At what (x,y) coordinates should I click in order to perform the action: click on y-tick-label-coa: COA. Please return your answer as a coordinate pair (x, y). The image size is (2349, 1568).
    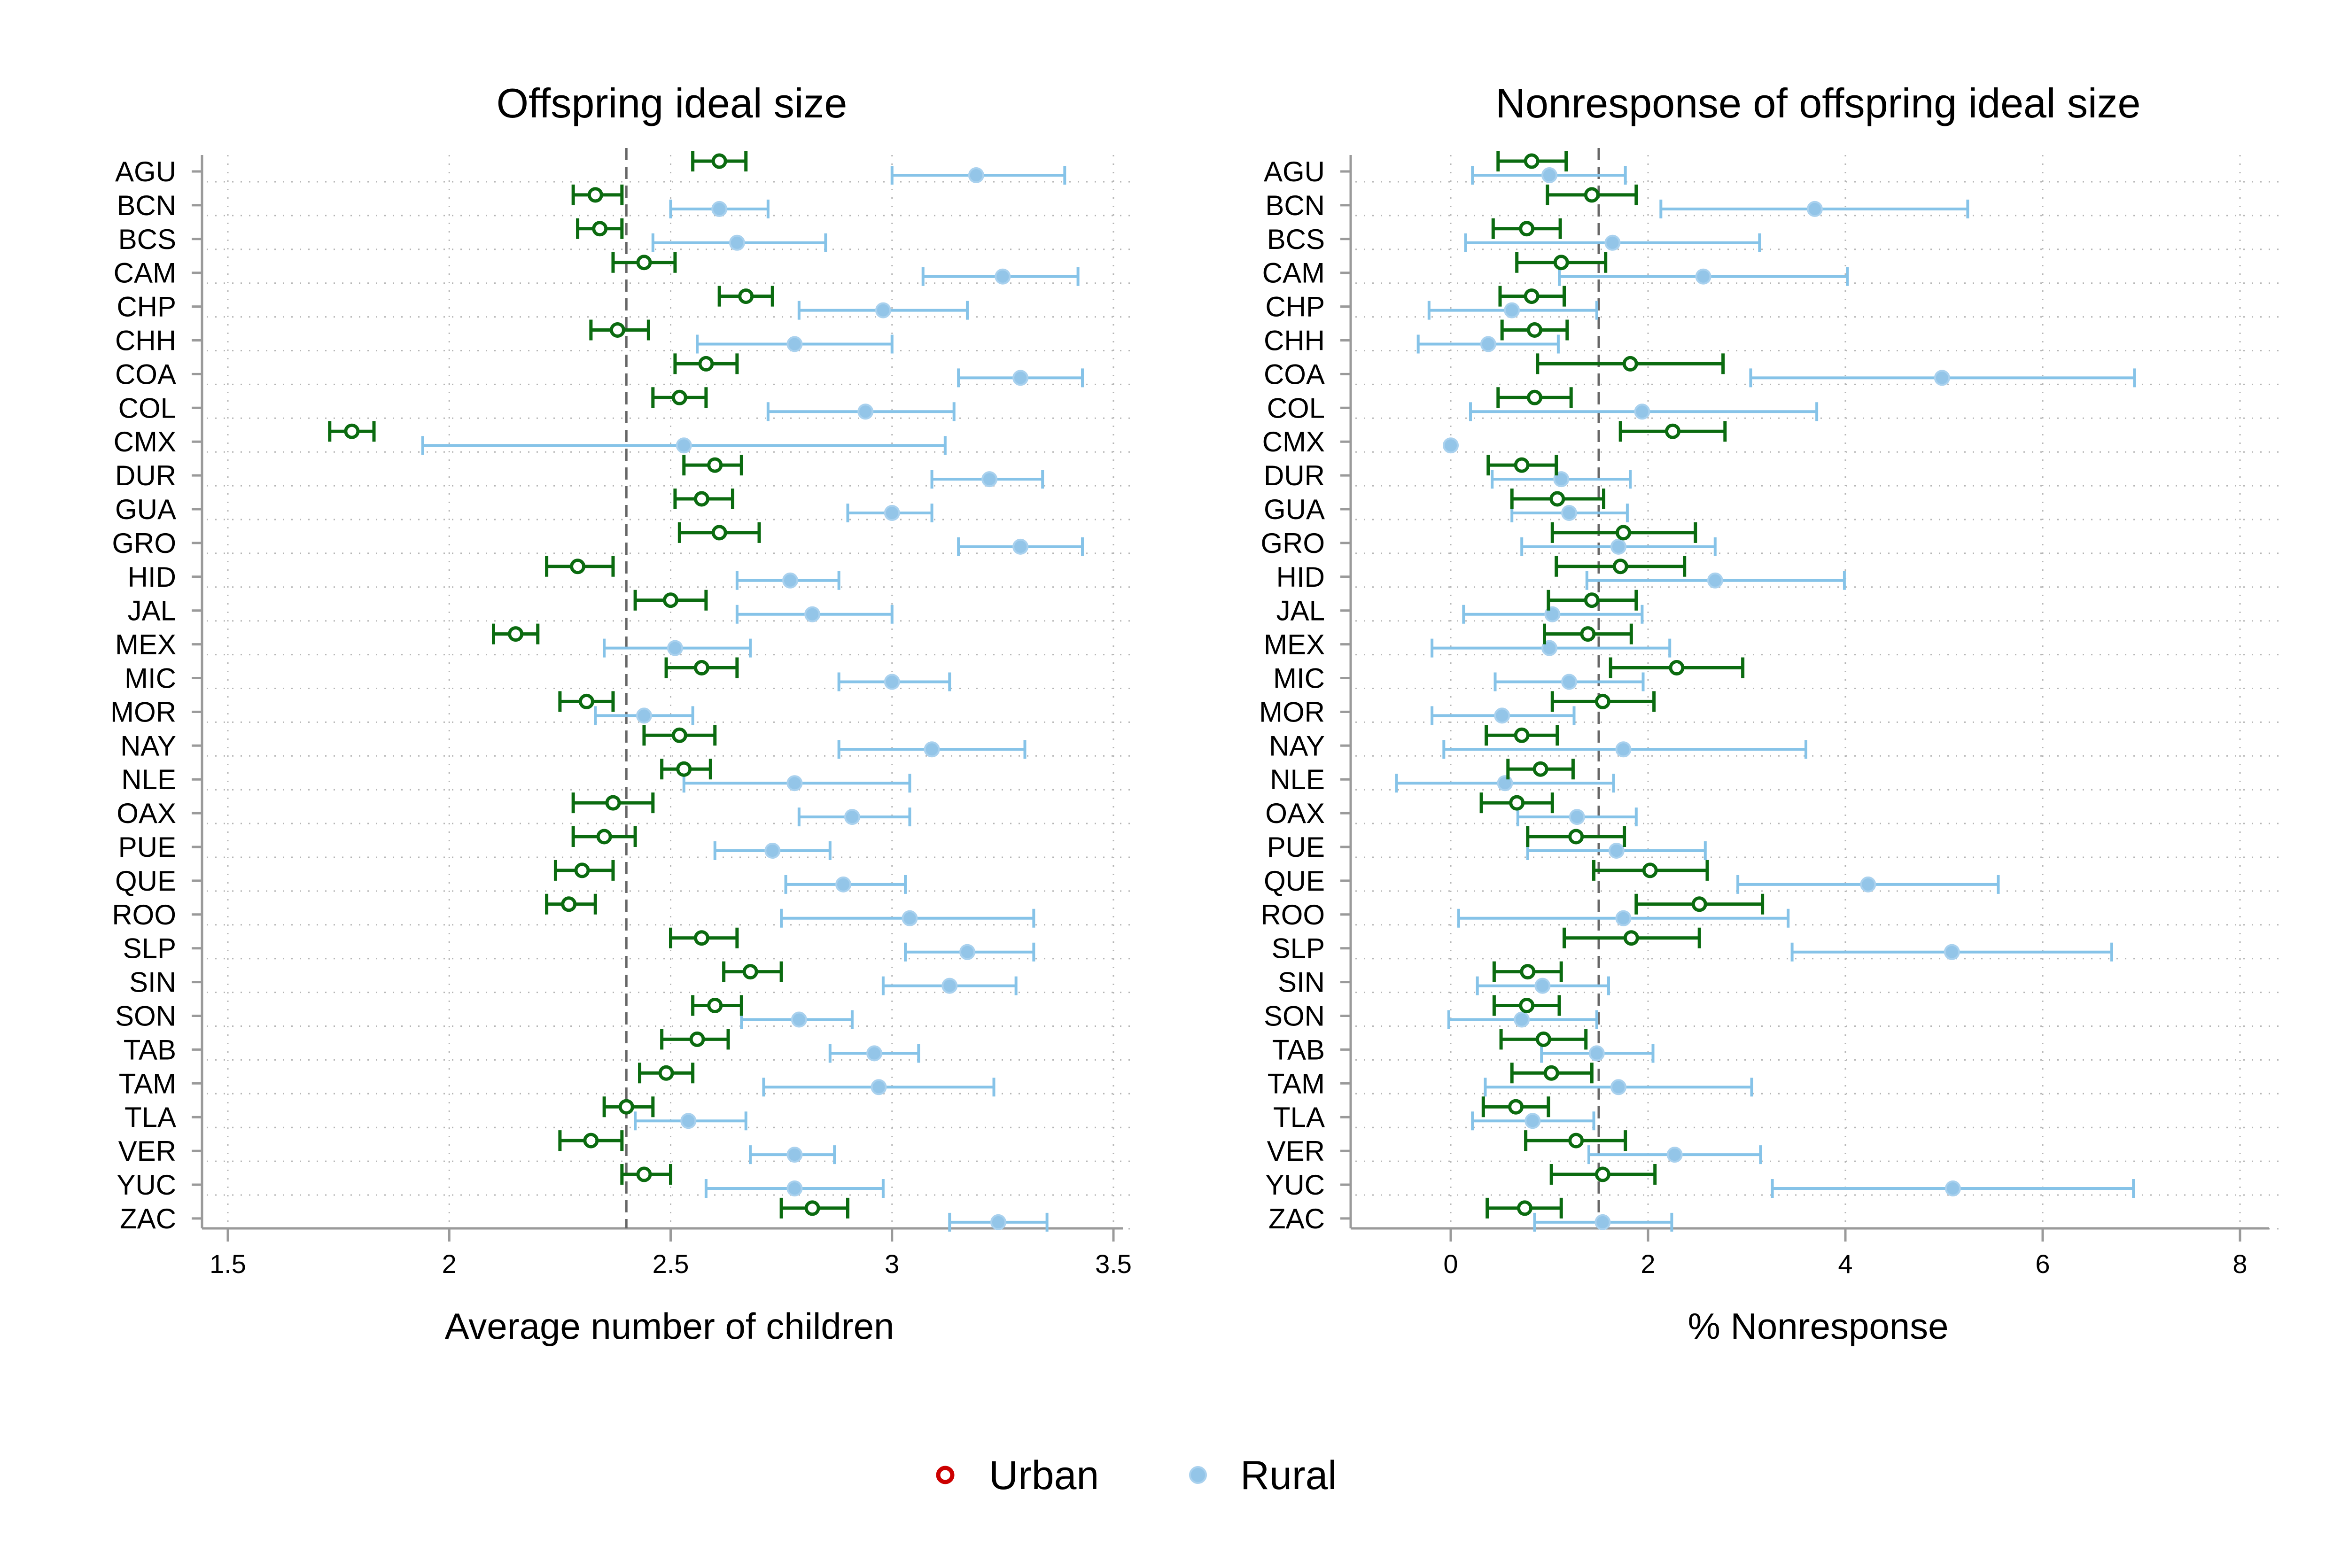
    Looking at the image, I should click on (145, 374).